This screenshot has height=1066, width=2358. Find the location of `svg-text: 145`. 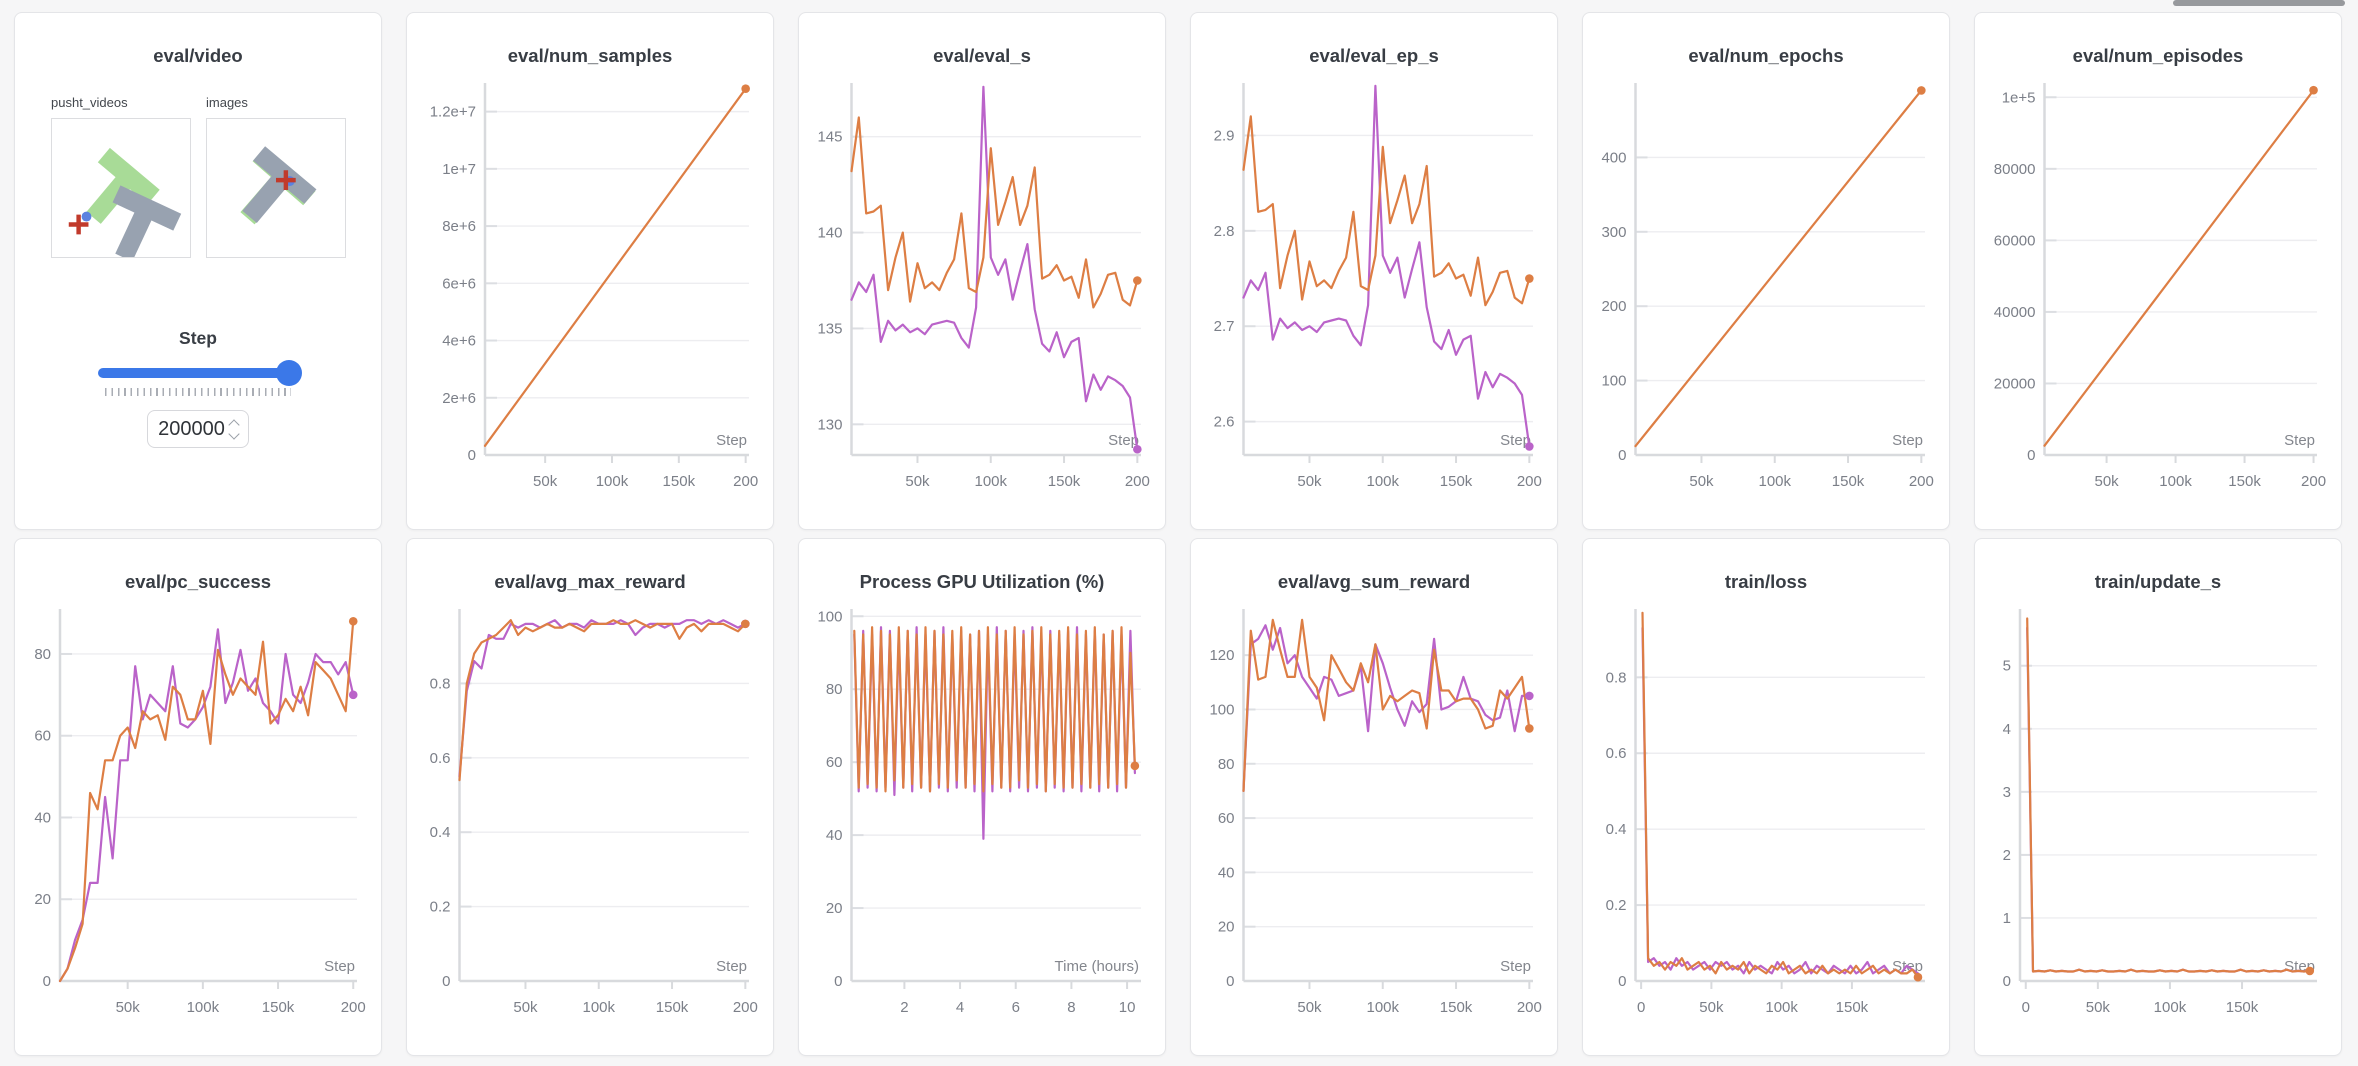

svg-text: 145 is located at coordinates (829, 137).